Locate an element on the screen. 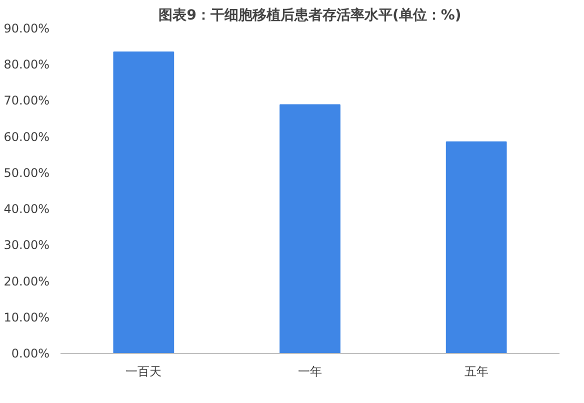  x-tick-label: 一年 is located at coordinates (310, 371).